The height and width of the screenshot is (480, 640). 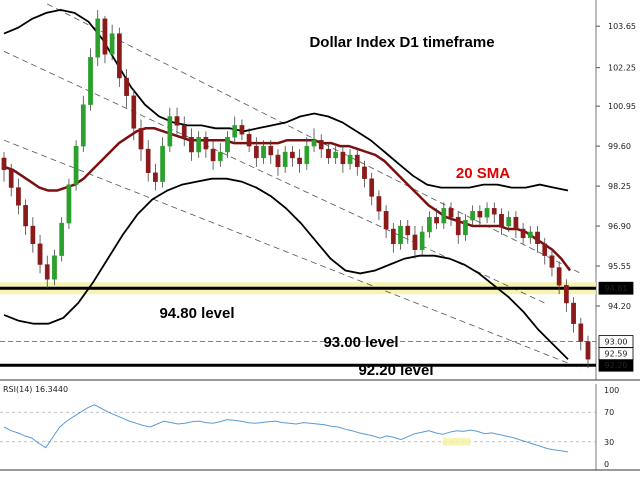 I want to click on rsi-tick-label: 100, so click(x=611, y=390).